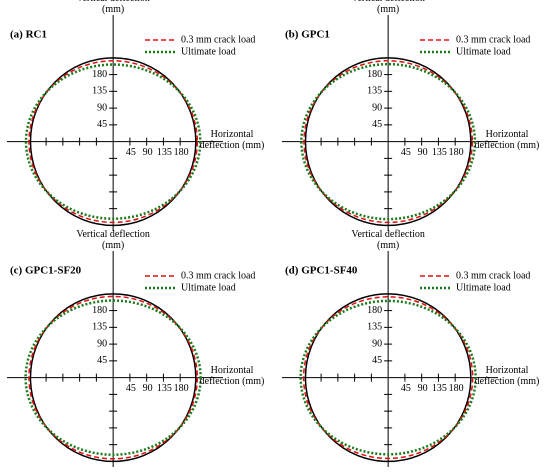  Describe the element at coordinates (321, 271) in the screenshot. I see `chart-title: (d) GPC1-SF40` at that location.